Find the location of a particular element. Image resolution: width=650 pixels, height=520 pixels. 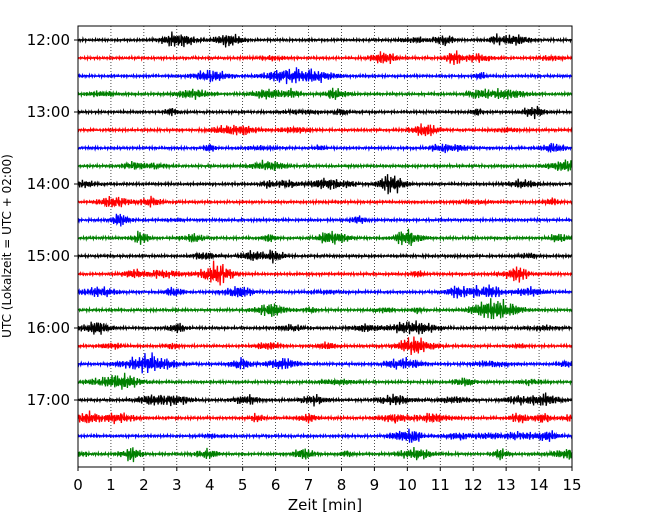

y-tick-label: 15:00 is located at coordinates (48, 256).